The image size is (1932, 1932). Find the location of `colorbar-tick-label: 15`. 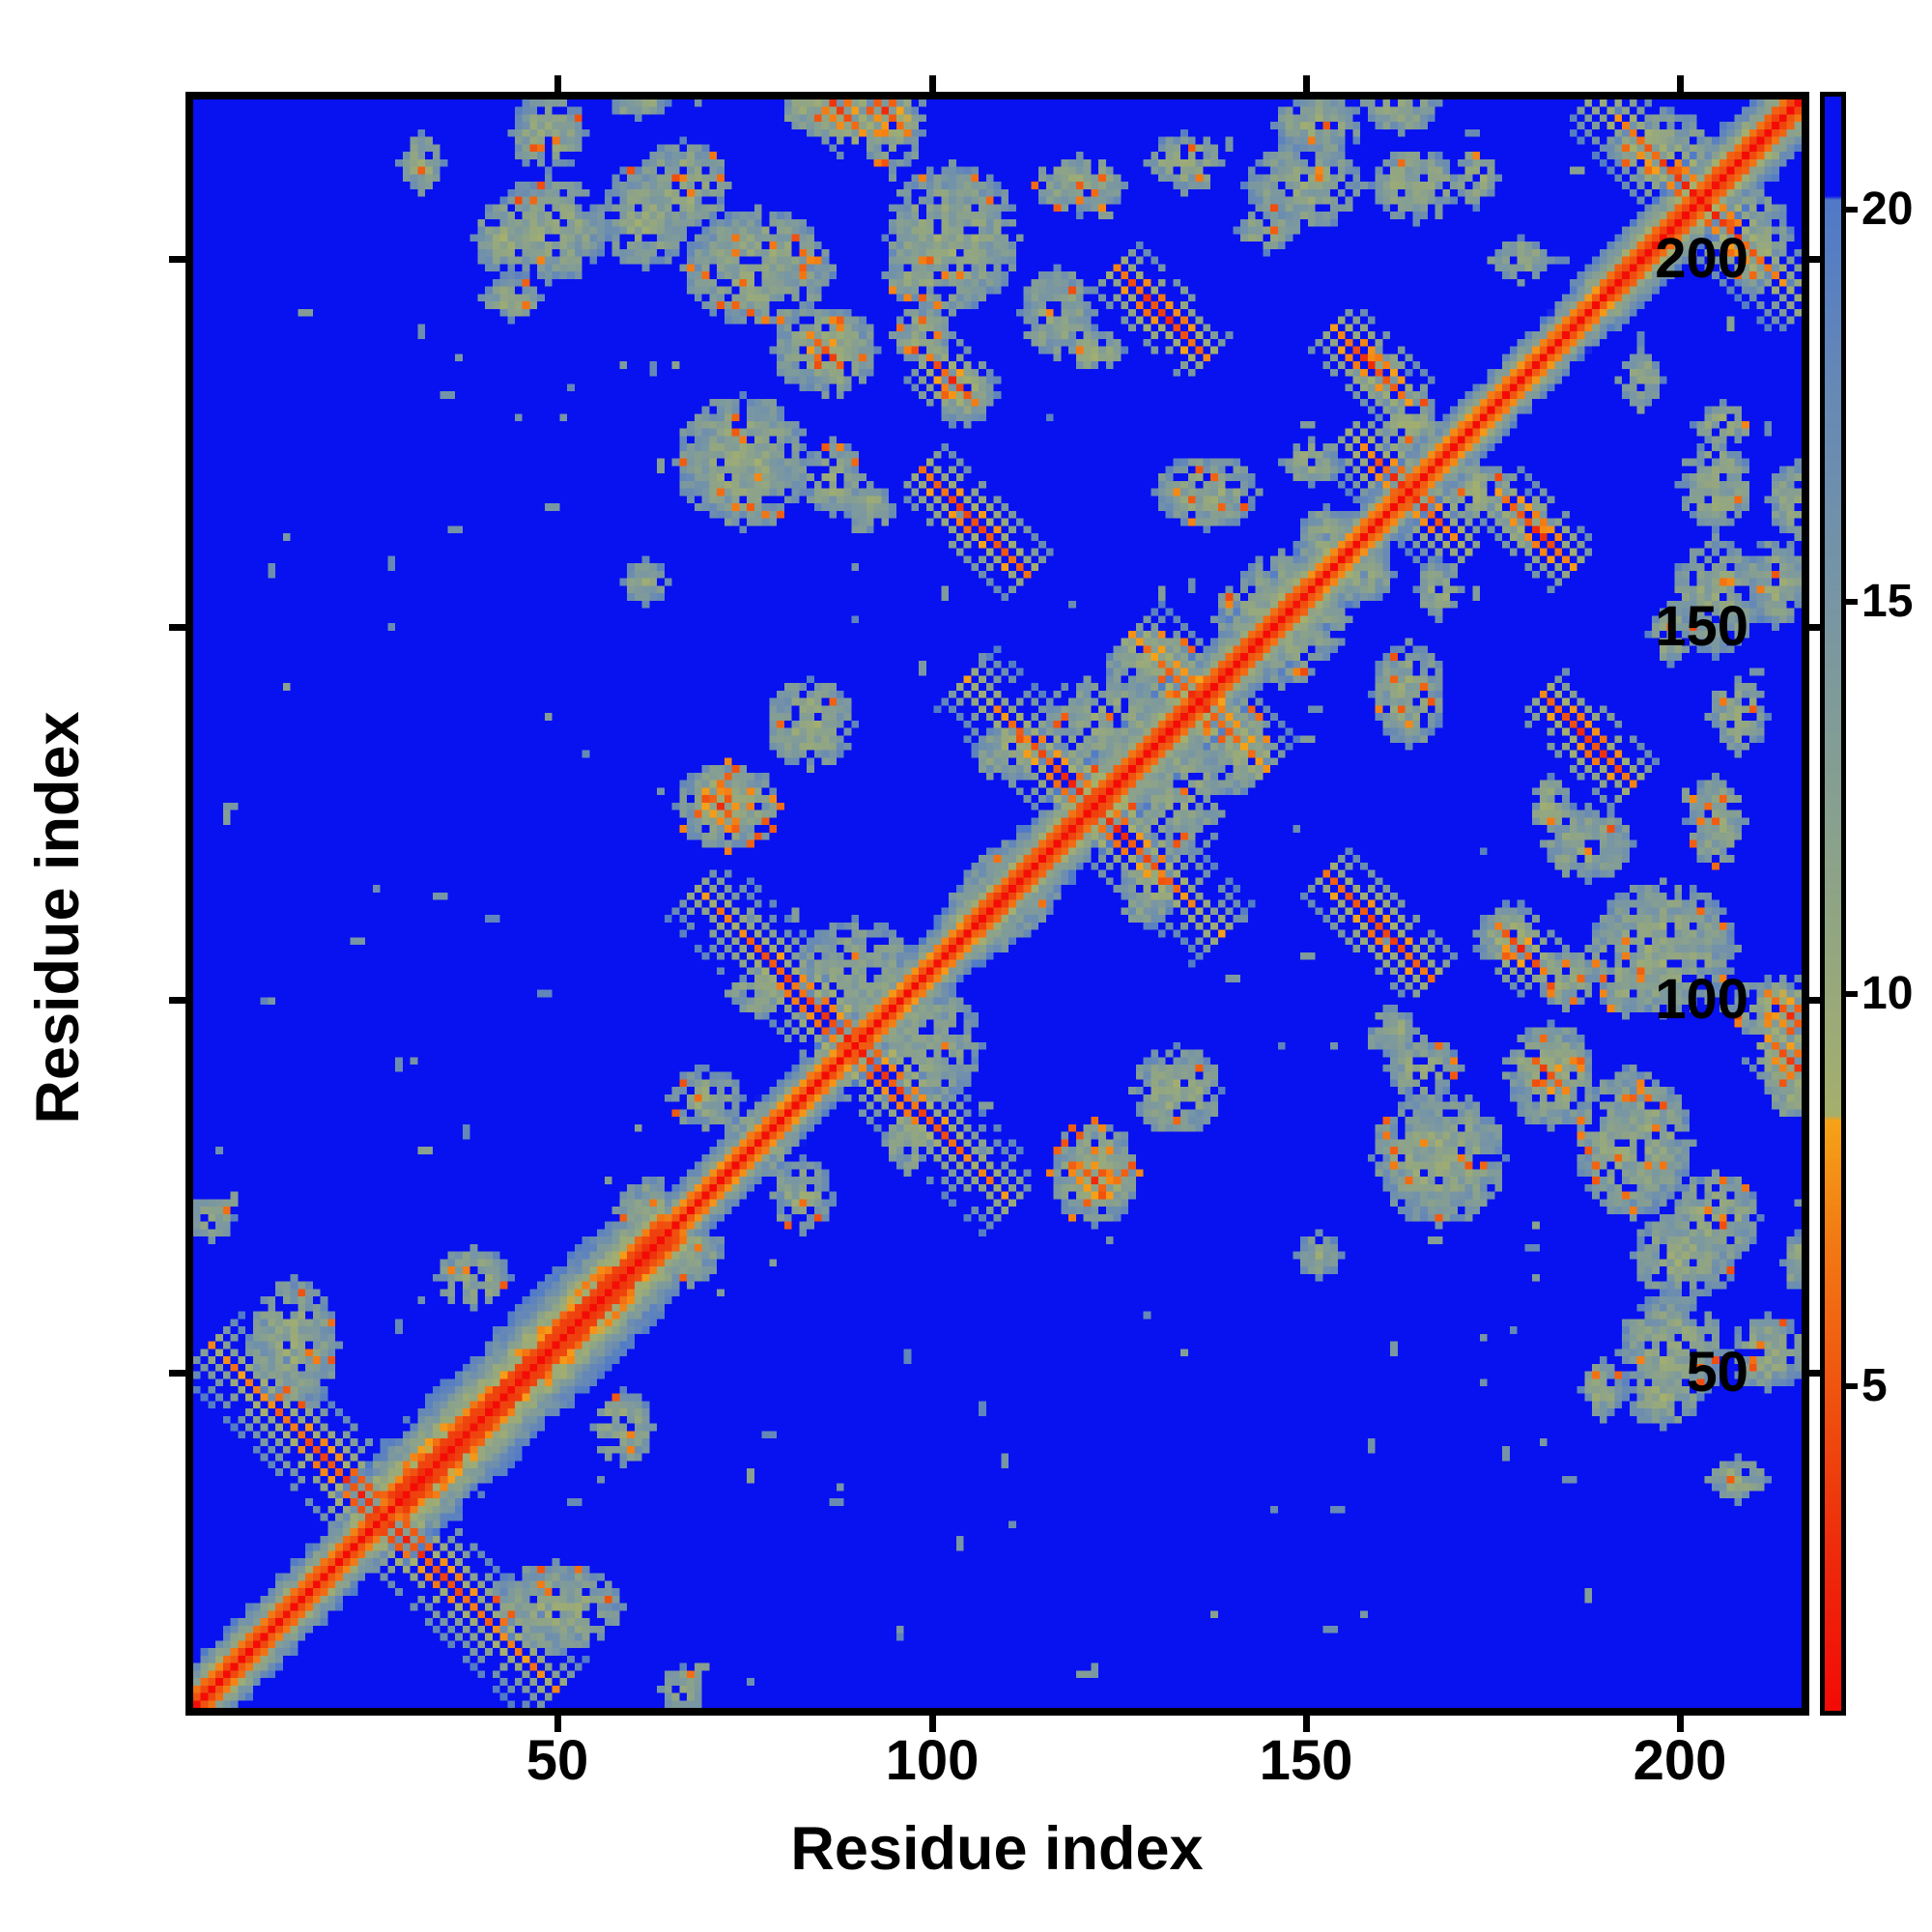

colorbar-tick-label: 15 is located at coordinates (1887, 601).